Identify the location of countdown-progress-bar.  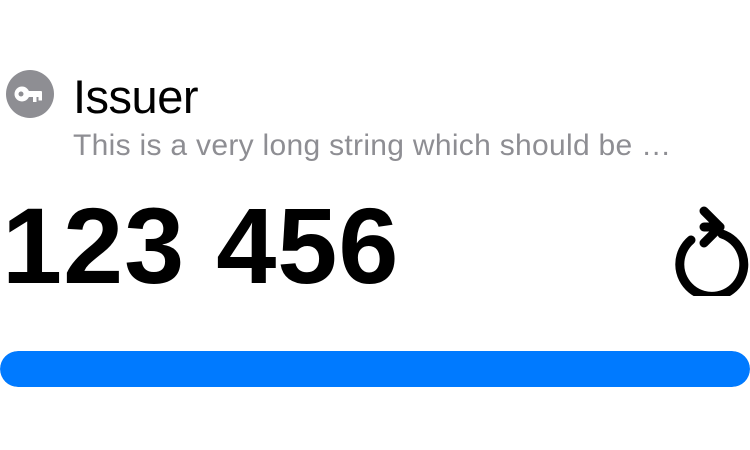
(375, 369).